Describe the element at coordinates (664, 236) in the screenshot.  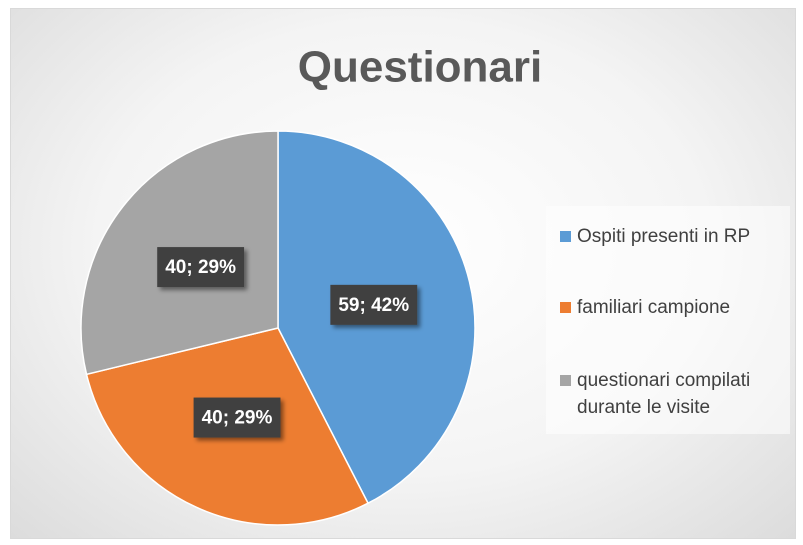
I see `legend-label: Ospiti presenti in RP` at that location.